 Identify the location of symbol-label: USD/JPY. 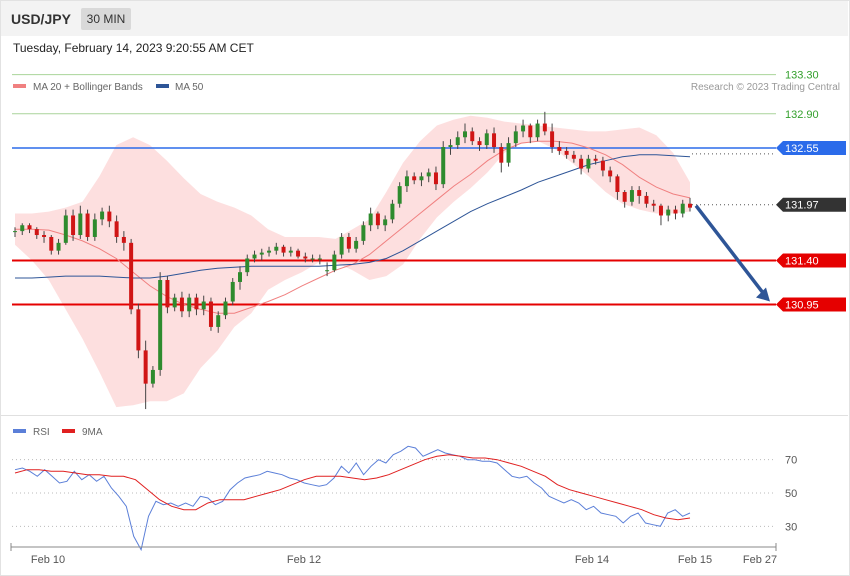
(41, 19).